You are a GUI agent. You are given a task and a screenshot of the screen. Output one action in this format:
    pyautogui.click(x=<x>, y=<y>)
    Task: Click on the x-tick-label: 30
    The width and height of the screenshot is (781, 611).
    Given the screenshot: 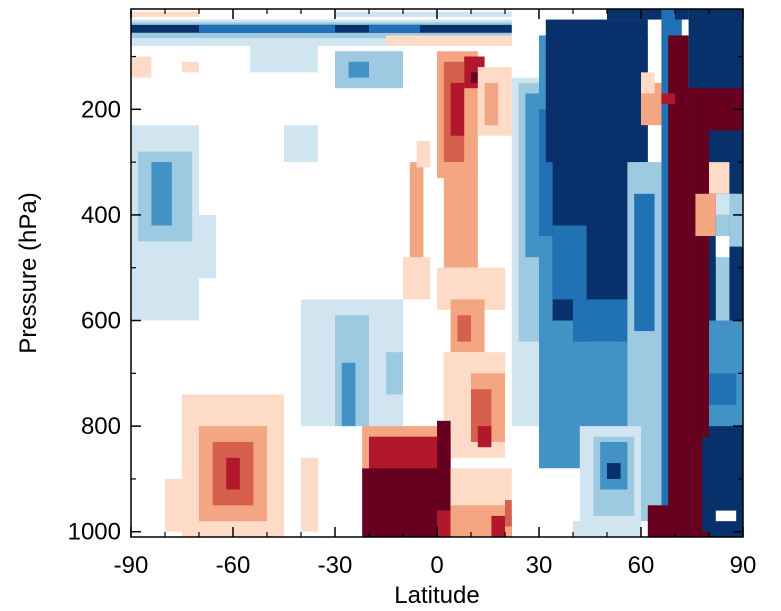 What is the action you would take?
    pyautogui.click(x=539, y=565)
    